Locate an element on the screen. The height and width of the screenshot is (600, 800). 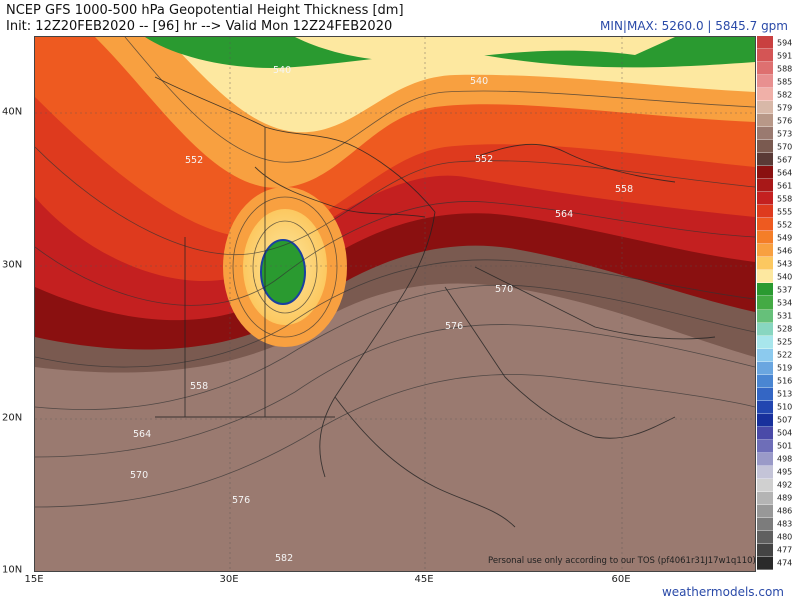
min-max-readout: MIN|MAX: 5260.0 | 5845.7 gpm is located at coordinates (694, 26).